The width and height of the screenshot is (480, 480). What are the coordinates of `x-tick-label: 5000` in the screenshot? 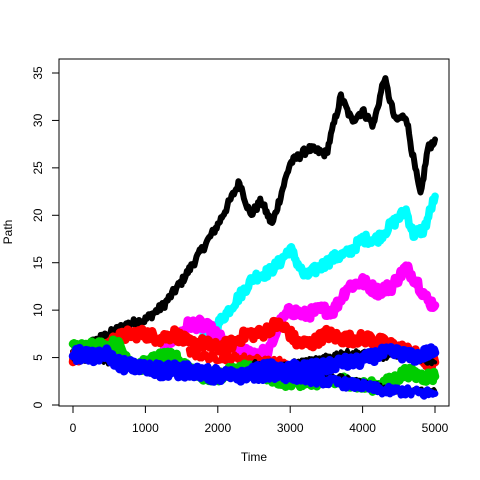 It's located at (435, 428).